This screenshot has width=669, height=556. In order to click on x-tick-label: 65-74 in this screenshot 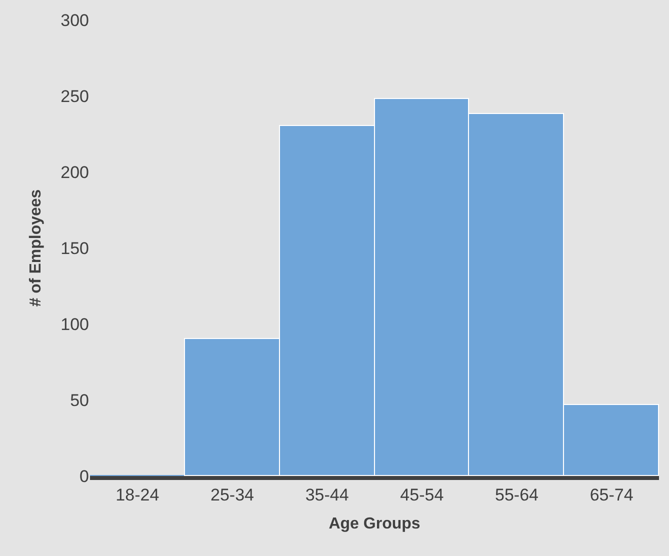, I will do `click(612, 494)`.